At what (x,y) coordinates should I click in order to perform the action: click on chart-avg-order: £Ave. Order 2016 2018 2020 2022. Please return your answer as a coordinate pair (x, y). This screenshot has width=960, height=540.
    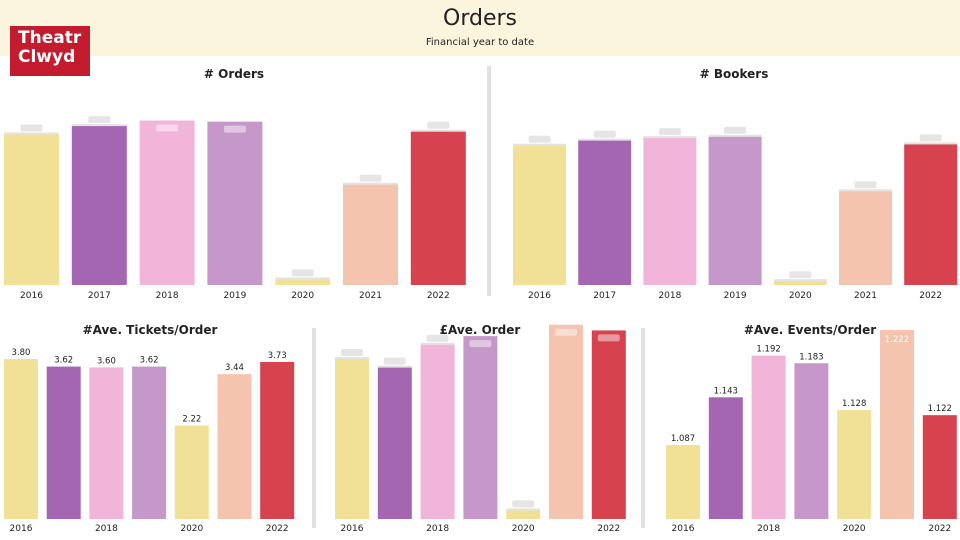
    Looking at the image, I should click on (480, 428).